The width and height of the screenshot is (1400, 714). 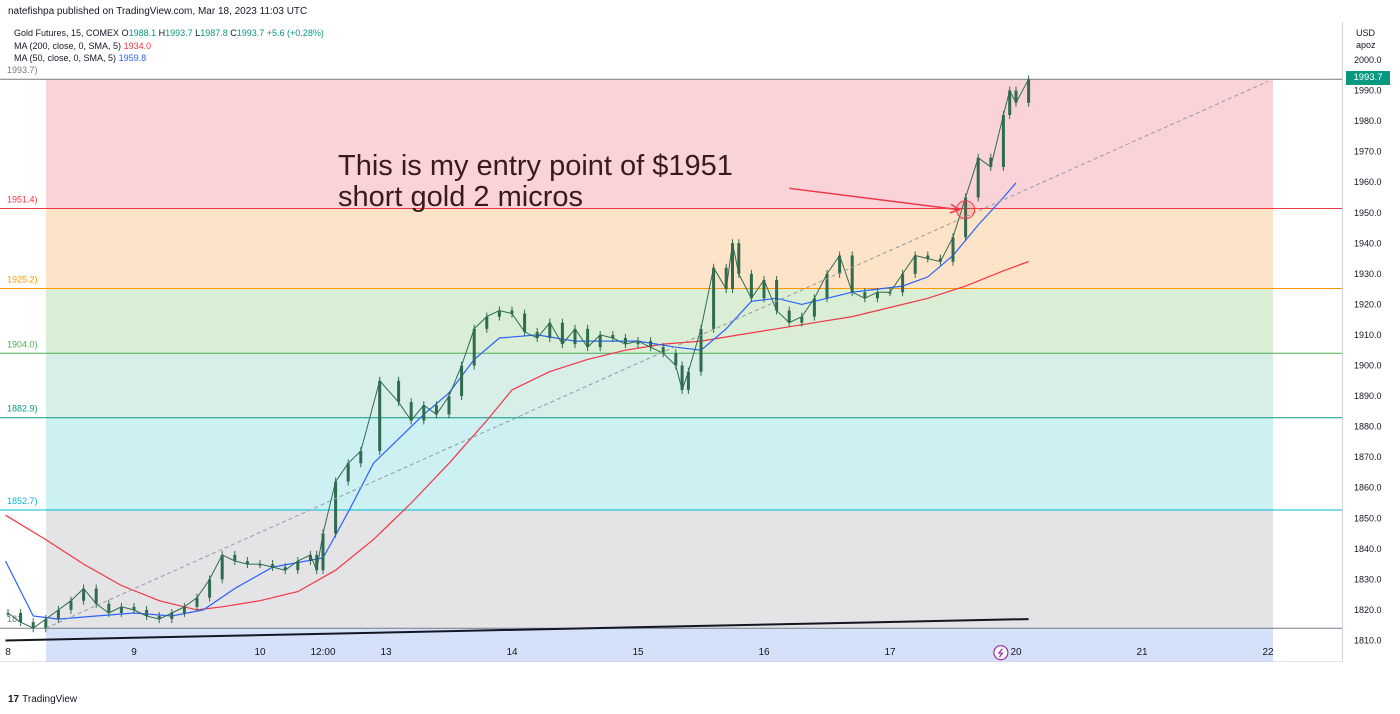 I want to click on time-tick-label: 10, so click(x=260, y=652).